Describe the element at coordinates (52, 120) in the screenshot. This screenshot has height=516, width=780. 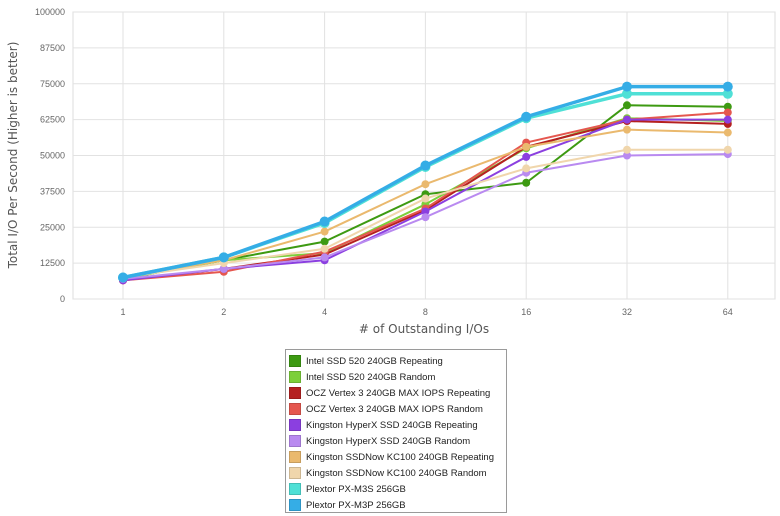
I see `y-tick-label: 62500` at that location.